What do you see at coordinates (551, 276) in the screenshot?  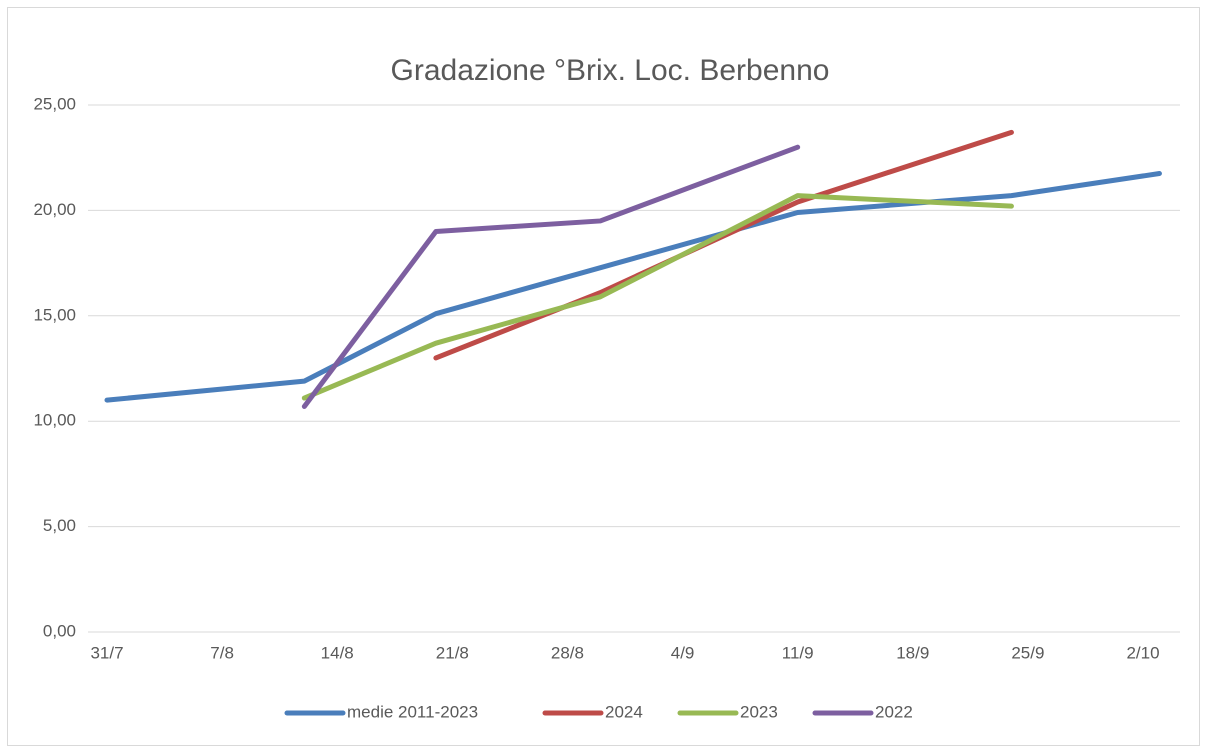 I see `line-series` at bounding box center [551, 276].